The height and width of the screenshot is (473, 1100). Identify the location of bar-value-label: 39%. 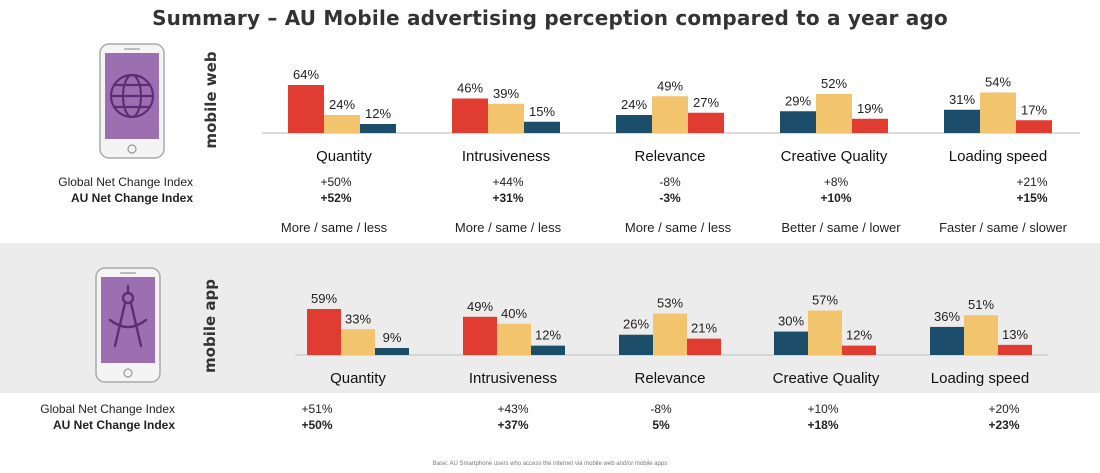
(506, 93).